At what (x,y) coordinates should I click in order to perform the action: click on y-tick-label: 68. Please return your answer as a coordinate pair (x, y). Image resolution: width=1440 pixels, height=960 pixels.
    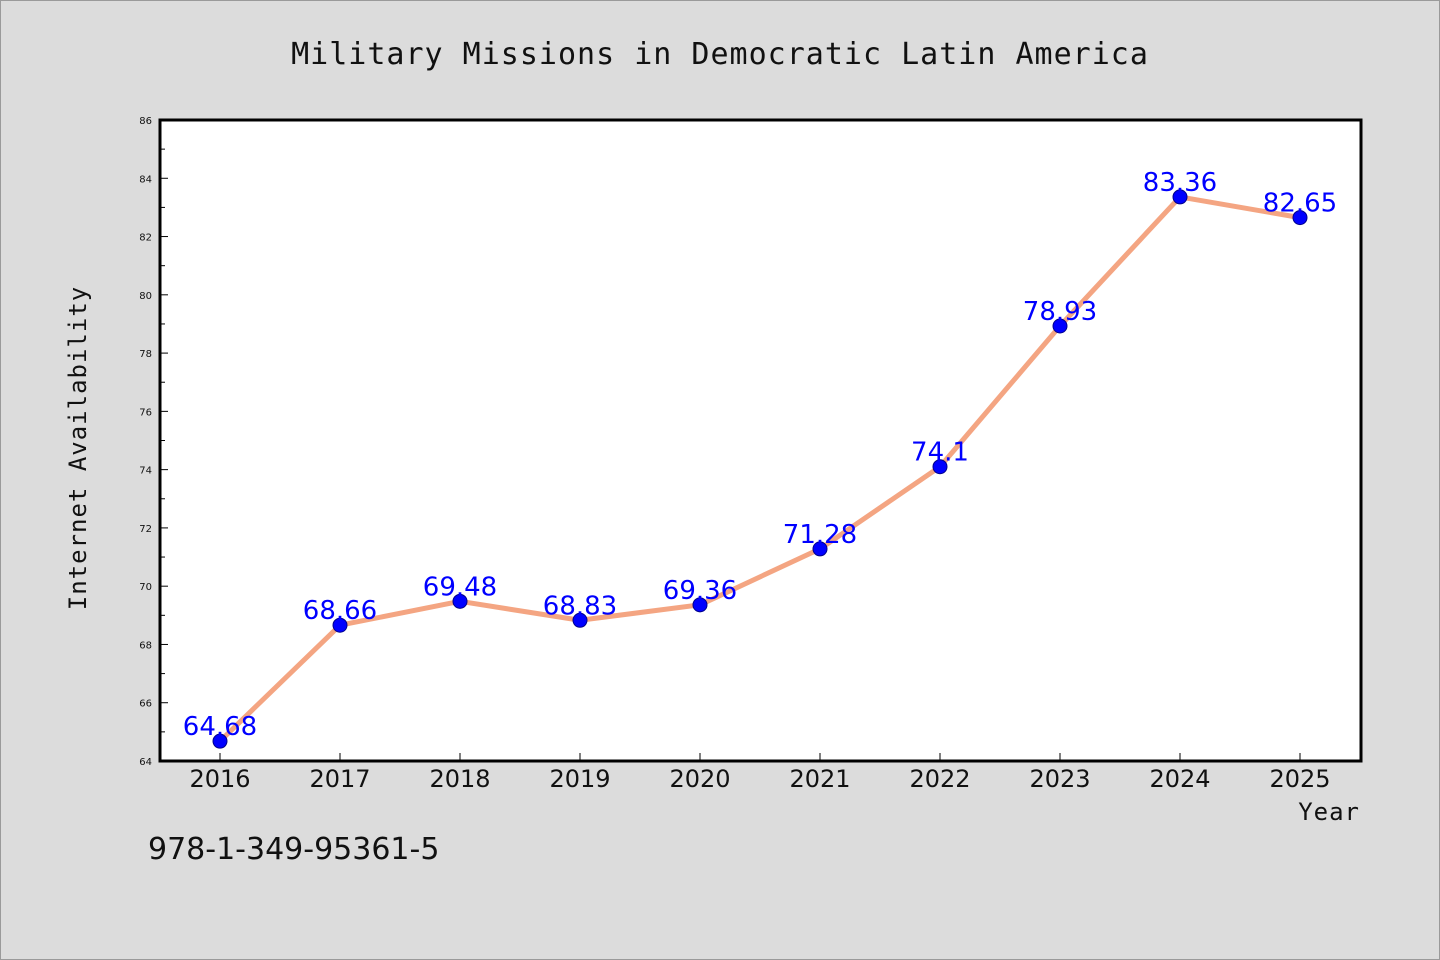
    Looking at the image, I should click on (145, 645).